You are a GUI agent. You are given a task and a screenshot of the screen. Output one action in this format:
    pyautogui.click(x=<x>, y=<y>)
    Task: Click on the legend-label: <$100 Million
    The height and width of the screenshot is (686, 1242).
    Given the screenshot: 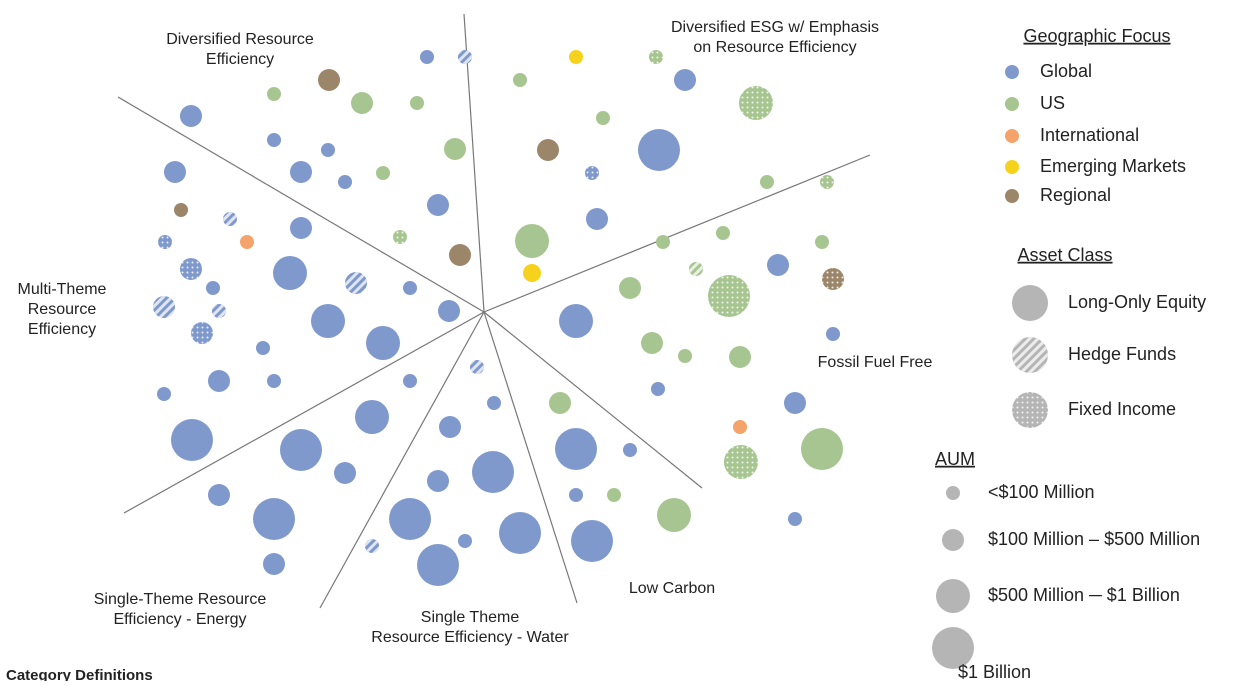 What is the action you would take?
    pyautogui.click(x=1041, y=492)
    